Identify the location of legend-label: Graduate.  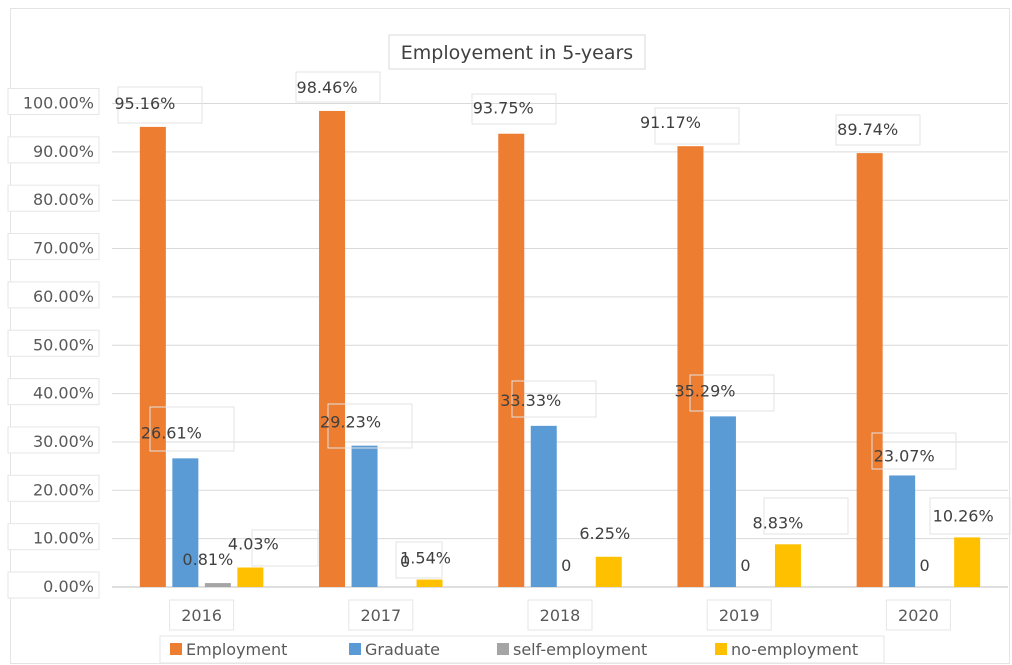
(402, 649).